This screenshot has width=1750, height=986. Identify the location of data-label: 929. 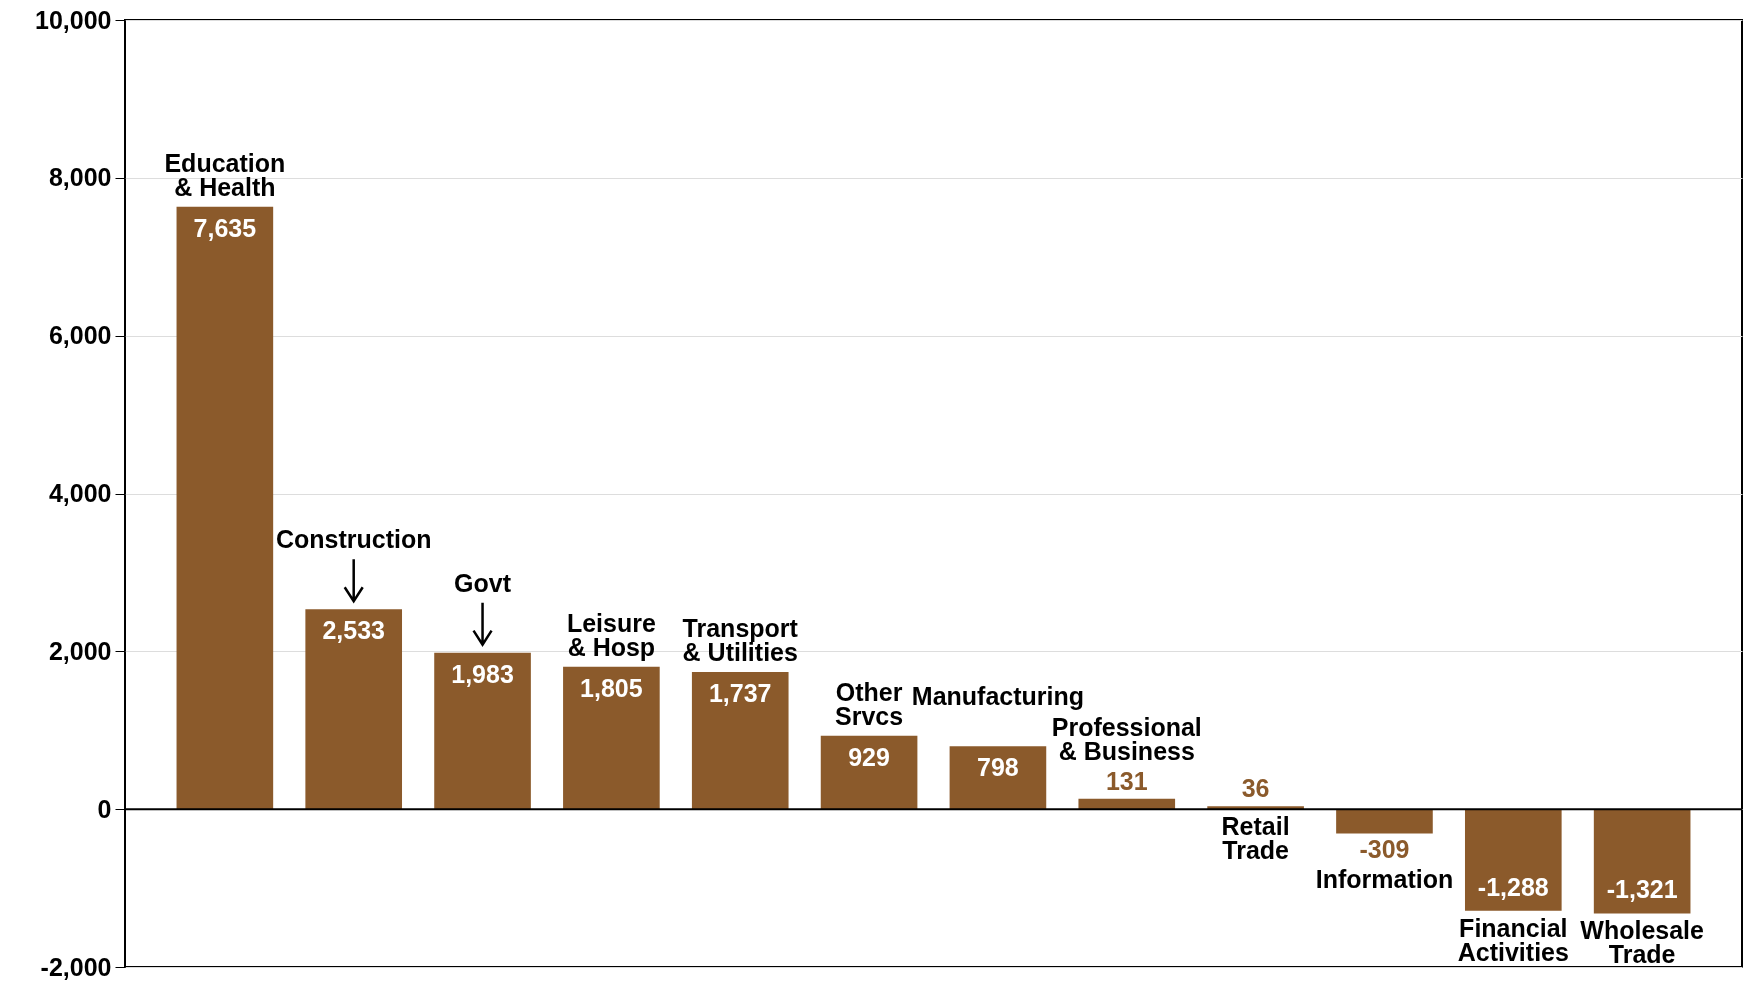
(869, 756).